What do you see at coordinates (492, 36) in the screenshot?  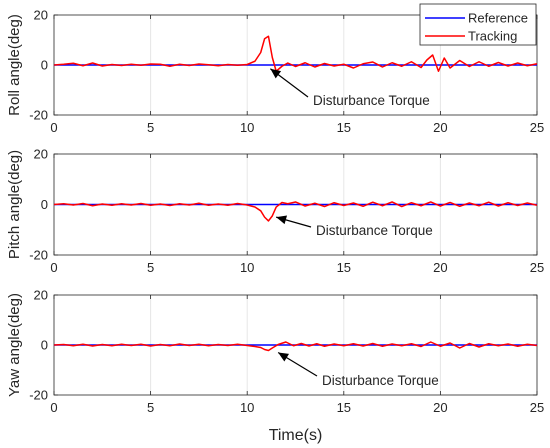 I see `legend-label: Tracking` at bounding box center [492, 36].